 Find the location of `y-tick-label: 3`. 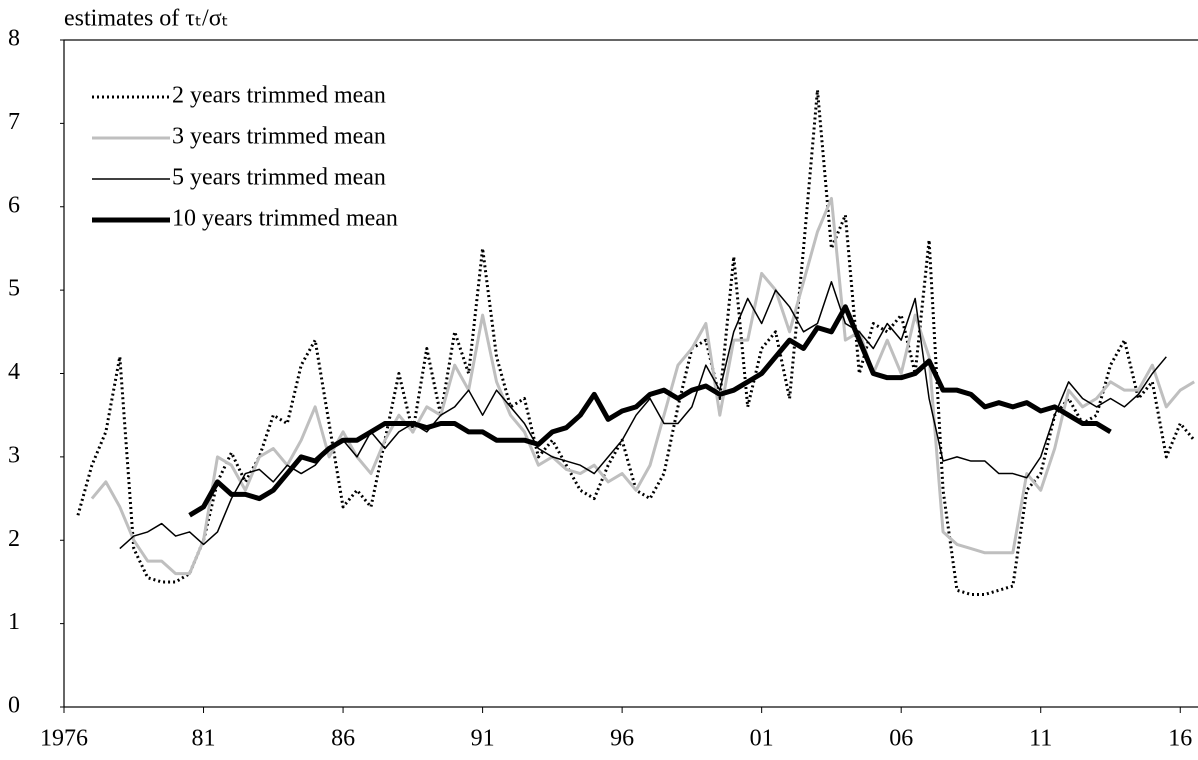

y-tick-label: 3 is located at coordinates (14, 455).